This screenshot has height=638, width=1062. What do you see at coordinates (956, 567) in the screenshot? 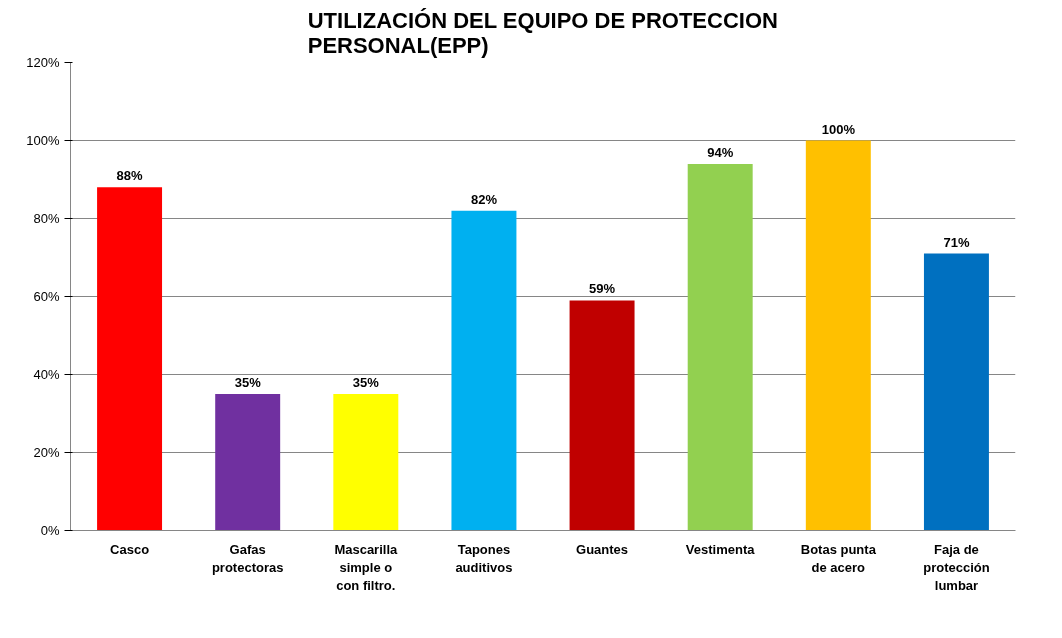
I see `x-tick-label: Faja de protección lumbar` at bounding box center [956, 567].